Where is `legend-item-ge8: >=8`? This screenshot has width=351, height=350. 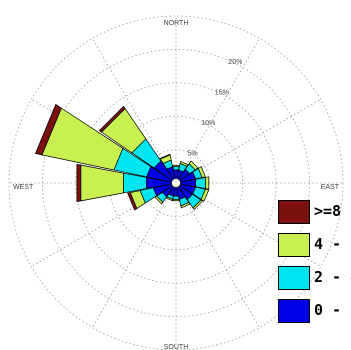 legend-item-ge8: >=8 is located at coordinates (314, 213).